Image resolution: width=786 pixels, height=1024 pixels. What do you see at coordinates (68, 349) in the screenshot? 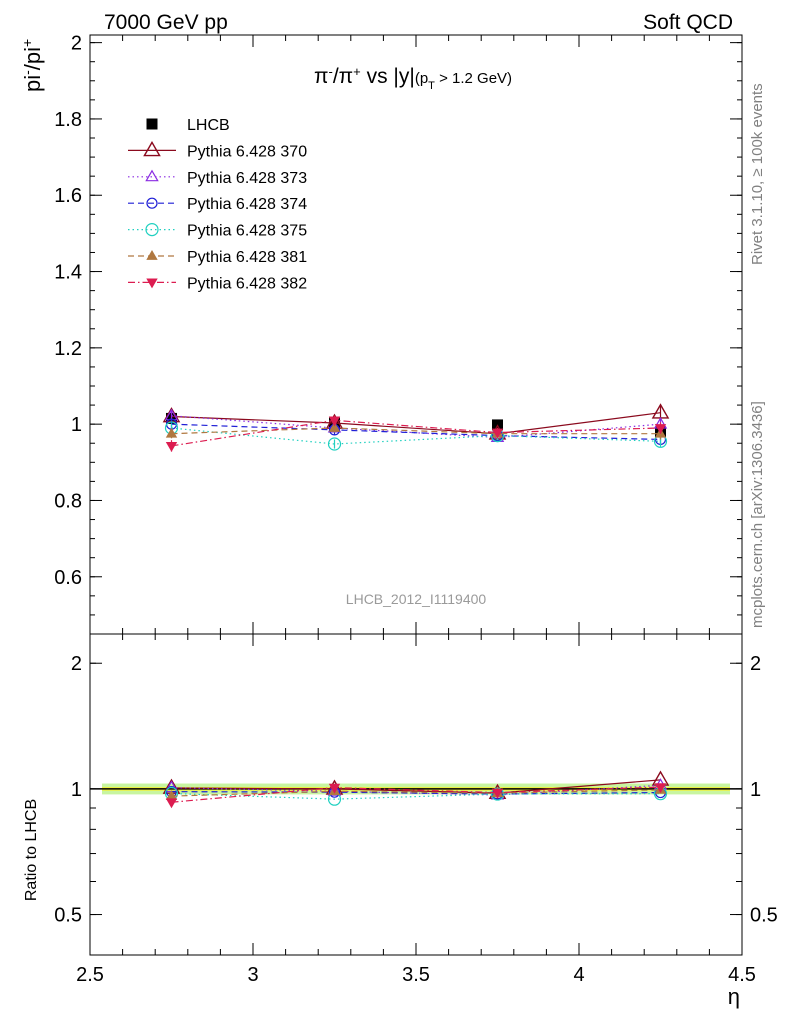
I see `main-y-tick-label: 1.2` at bounding box center [68, 349].